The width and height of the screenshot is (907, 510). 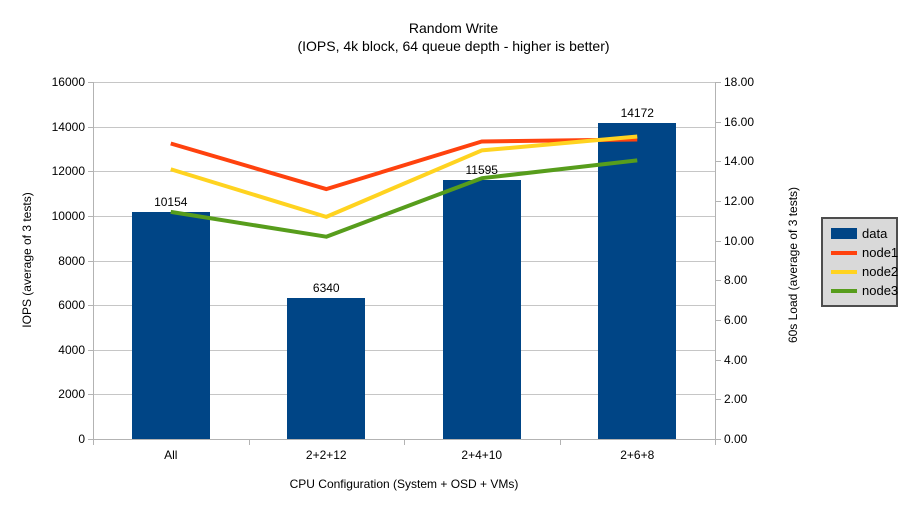 What do you see at coordinates (326, 368) in the screenshot?
I see `bar-2+2+12` at bounding box center [326, 368].